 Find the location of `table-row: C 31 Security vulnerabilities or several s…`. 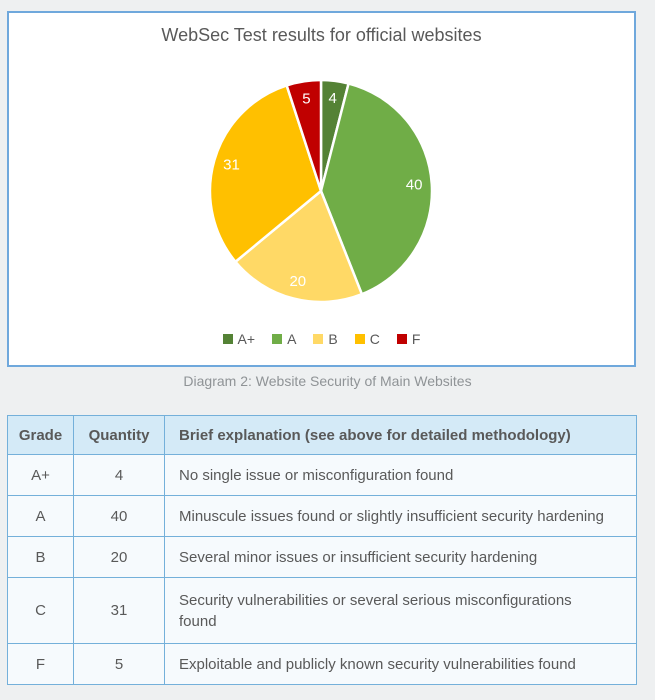

table-row: C 31 Security vulnerabilities or several s… is located at coordinates (322, 610).